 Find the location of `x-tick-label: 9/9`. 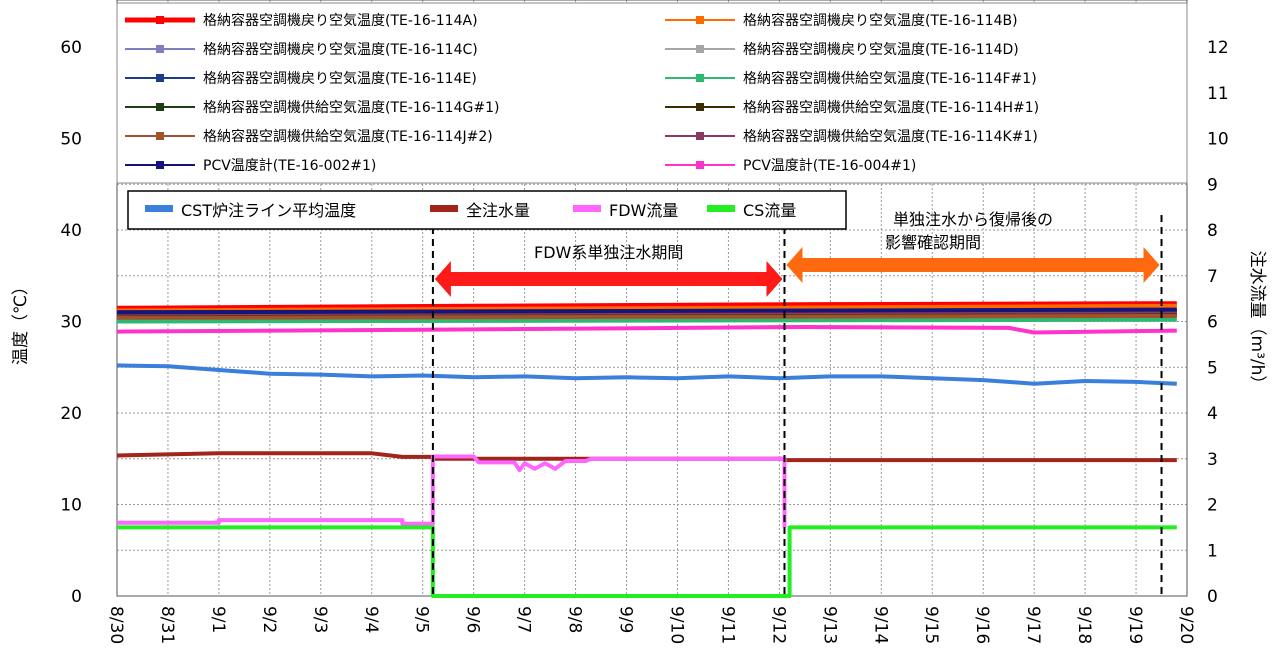

x-tick-label: 9/9 is located at coordinates (626, 619).